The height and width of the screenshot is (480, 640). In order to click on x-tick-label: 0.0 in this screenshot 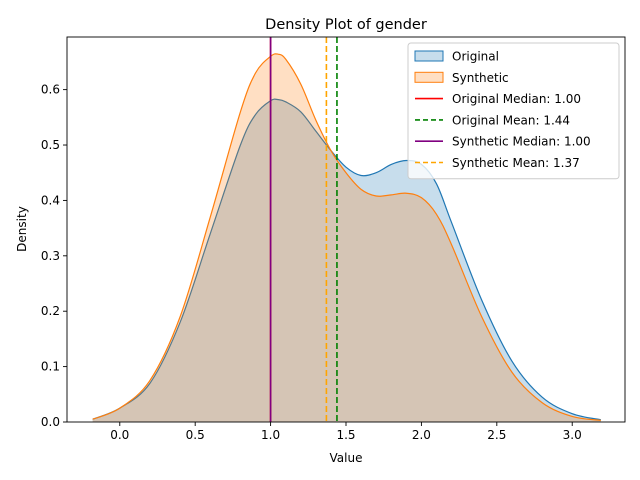, I will do `click(119, 435)`.